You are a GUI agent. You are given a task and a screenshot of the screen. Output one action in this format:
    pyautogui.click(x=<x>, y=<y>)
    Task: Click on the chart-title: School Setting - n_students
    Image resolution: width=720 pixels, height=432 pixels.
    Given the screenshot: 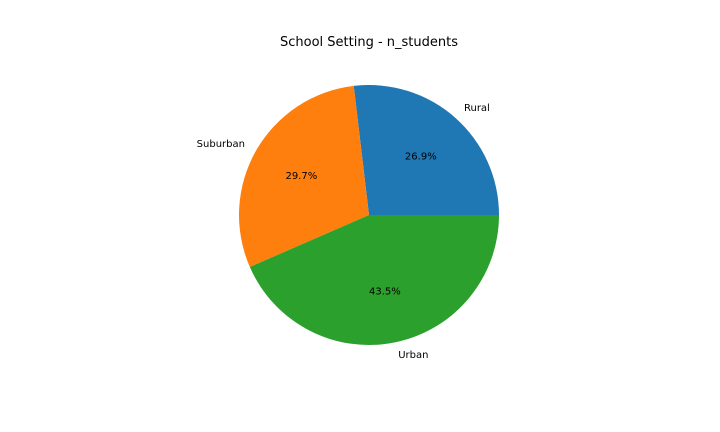 What is the action you would take?
    pyautogui.click(x=369, y=42)
    